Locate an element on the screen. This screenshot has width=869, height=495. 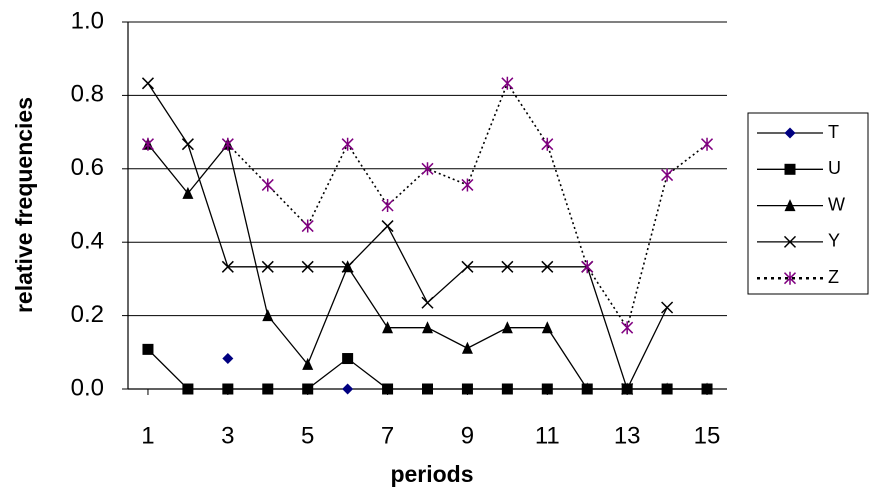
y-axis-title: relative frequencies is located at coordinates (24, 205).